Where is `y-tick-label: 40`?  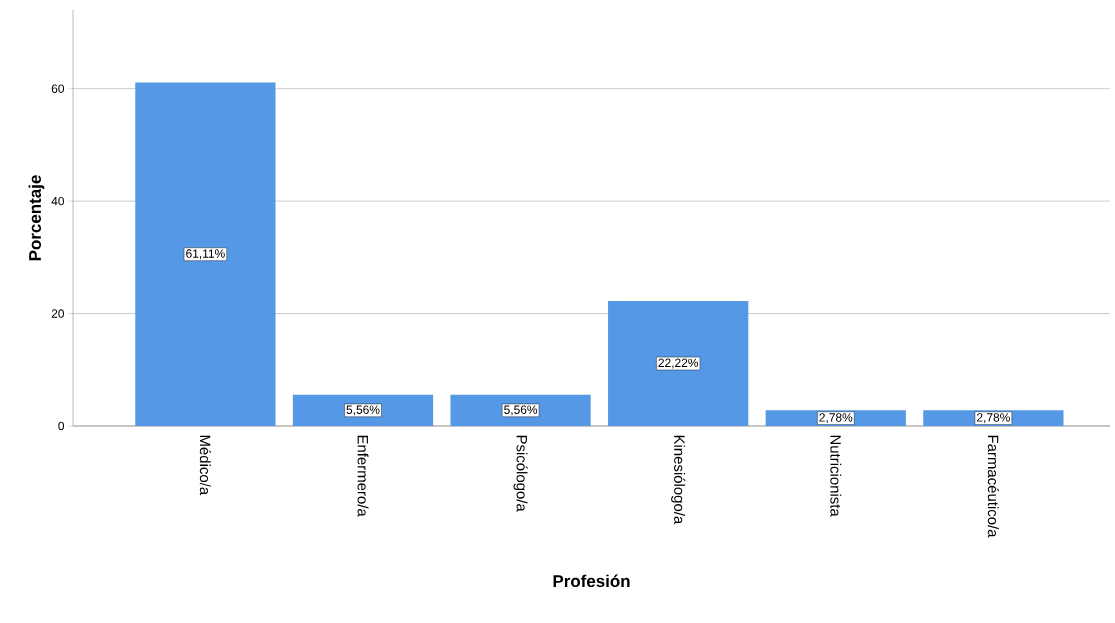 y-tick-label: 40 is located at coordinates (58, 201).